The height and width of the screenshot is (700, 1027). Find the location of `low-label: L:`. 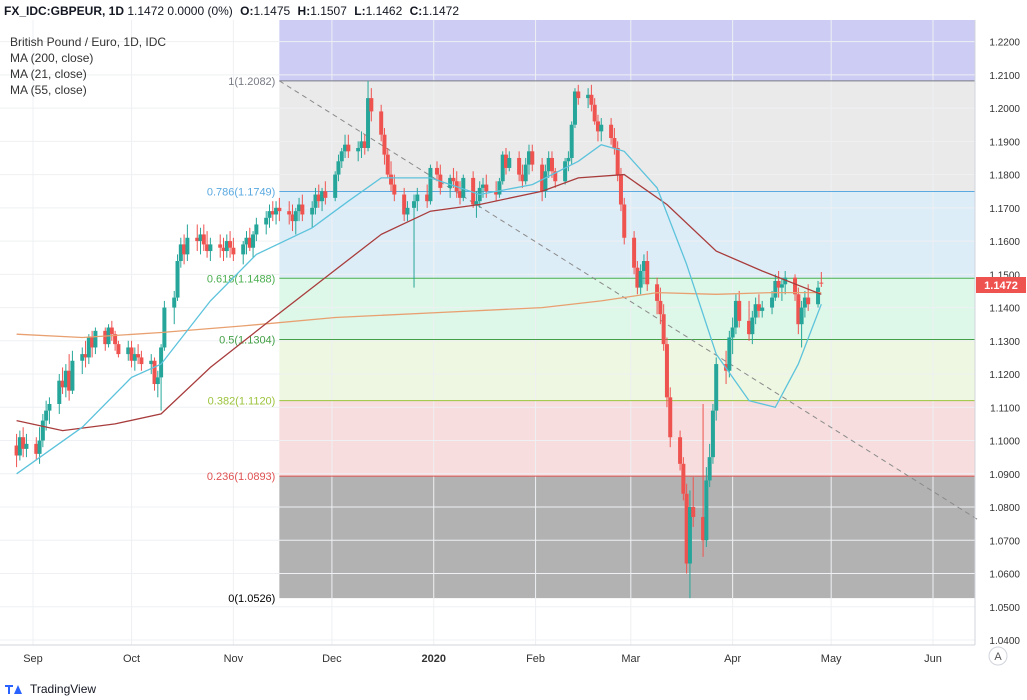

low-label: L: is located at coordinates (360, 11).